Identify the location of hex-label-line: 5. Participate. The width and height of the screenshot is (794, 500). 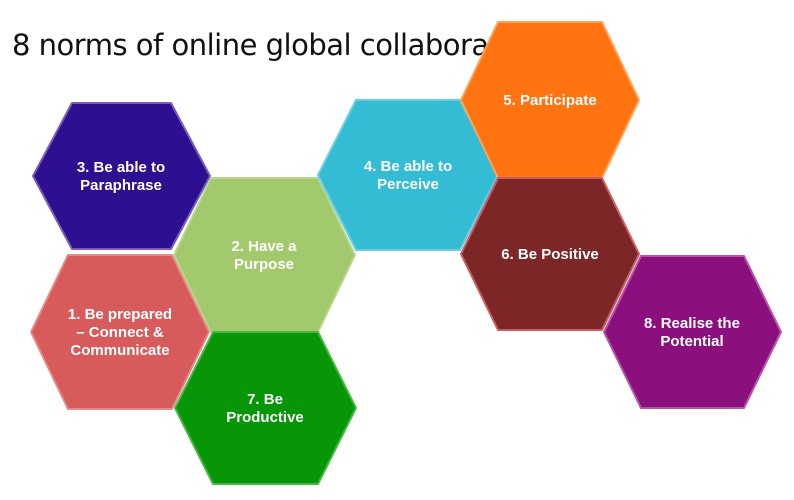
(549, 100).